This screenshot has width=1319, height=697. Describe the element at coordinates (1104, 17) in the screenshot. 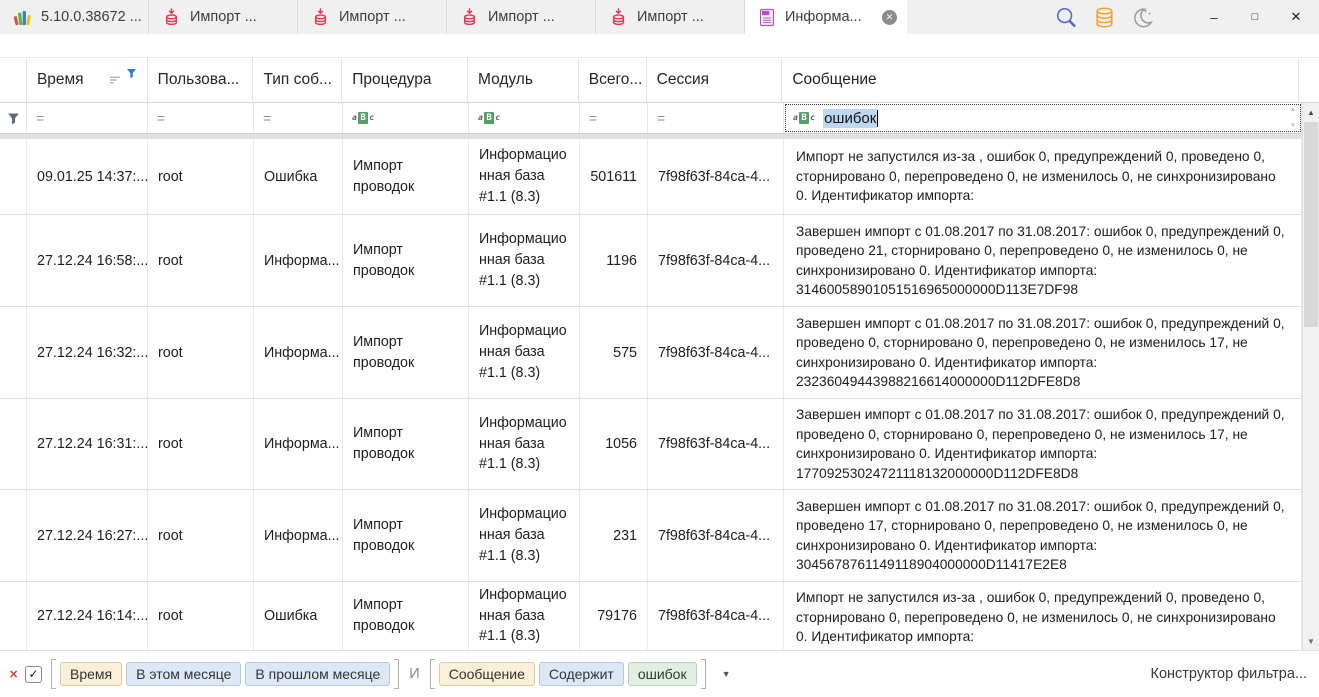

I see `database-icon` at that location.